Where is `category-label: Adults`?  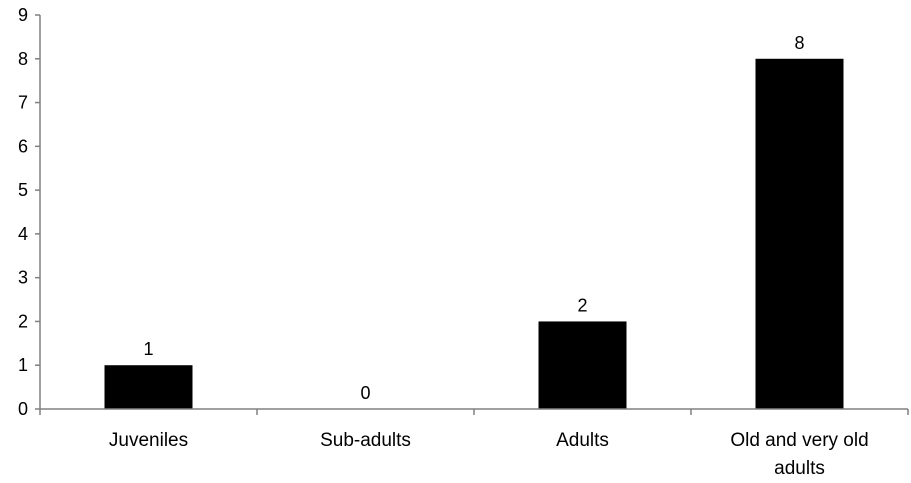
category-label: Adults is located at coordinates (582, 440).